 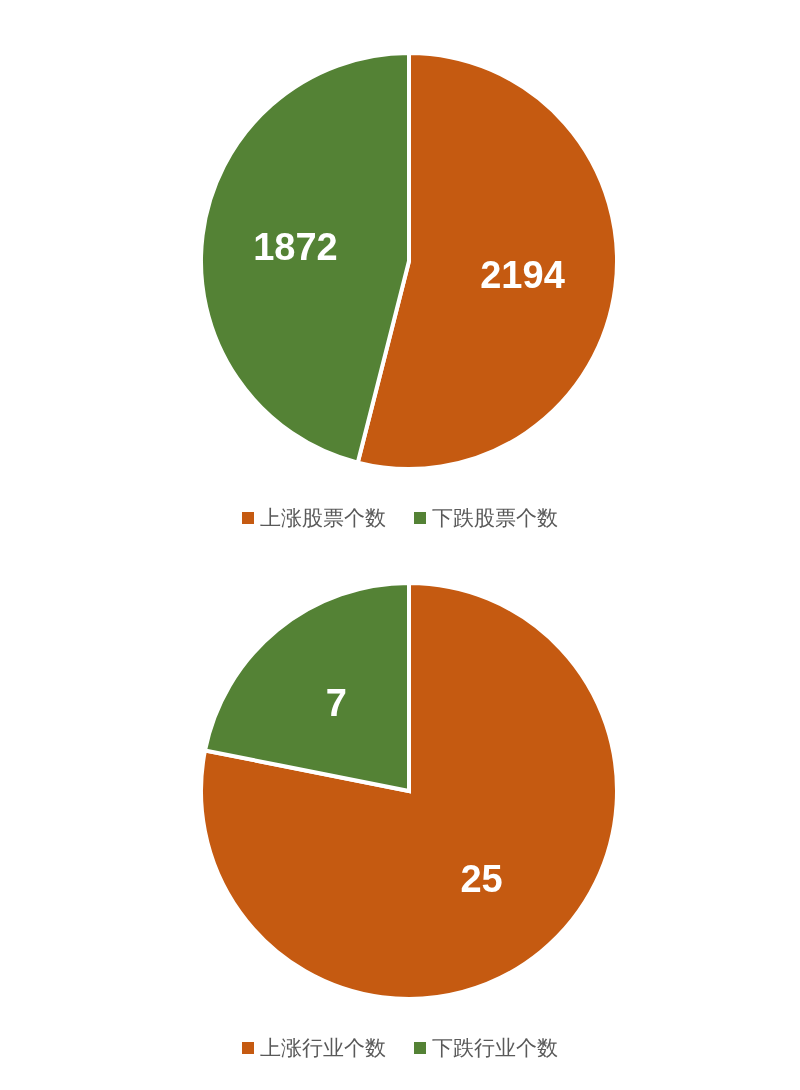 I want to click on data-label: 25, so click(x=481, y=879).